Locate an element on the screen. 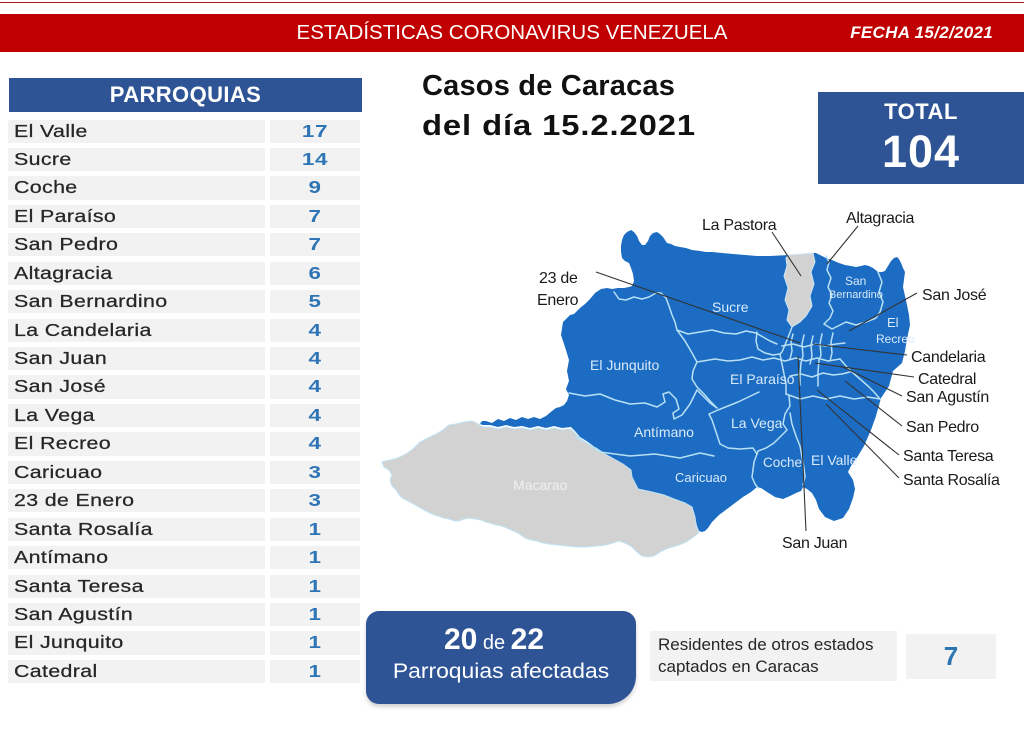  svg-text: El Paraíso is located at coordinates (762, 379).